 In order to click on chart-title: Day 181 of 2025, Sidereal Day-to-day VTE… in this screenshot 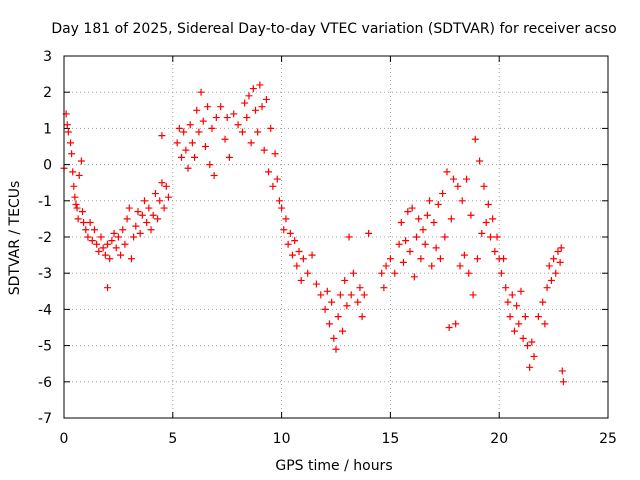, I will do `click(333, 29)`.